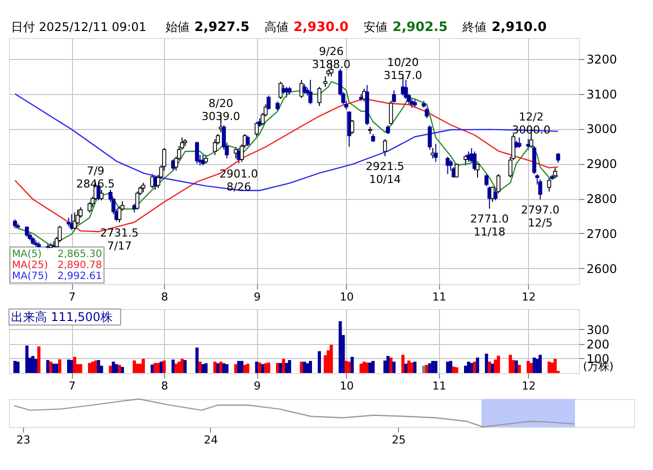  Describe the element at coordinates (79, 254) in the screenshot. I see `annotation: 2,865.30` at that location.